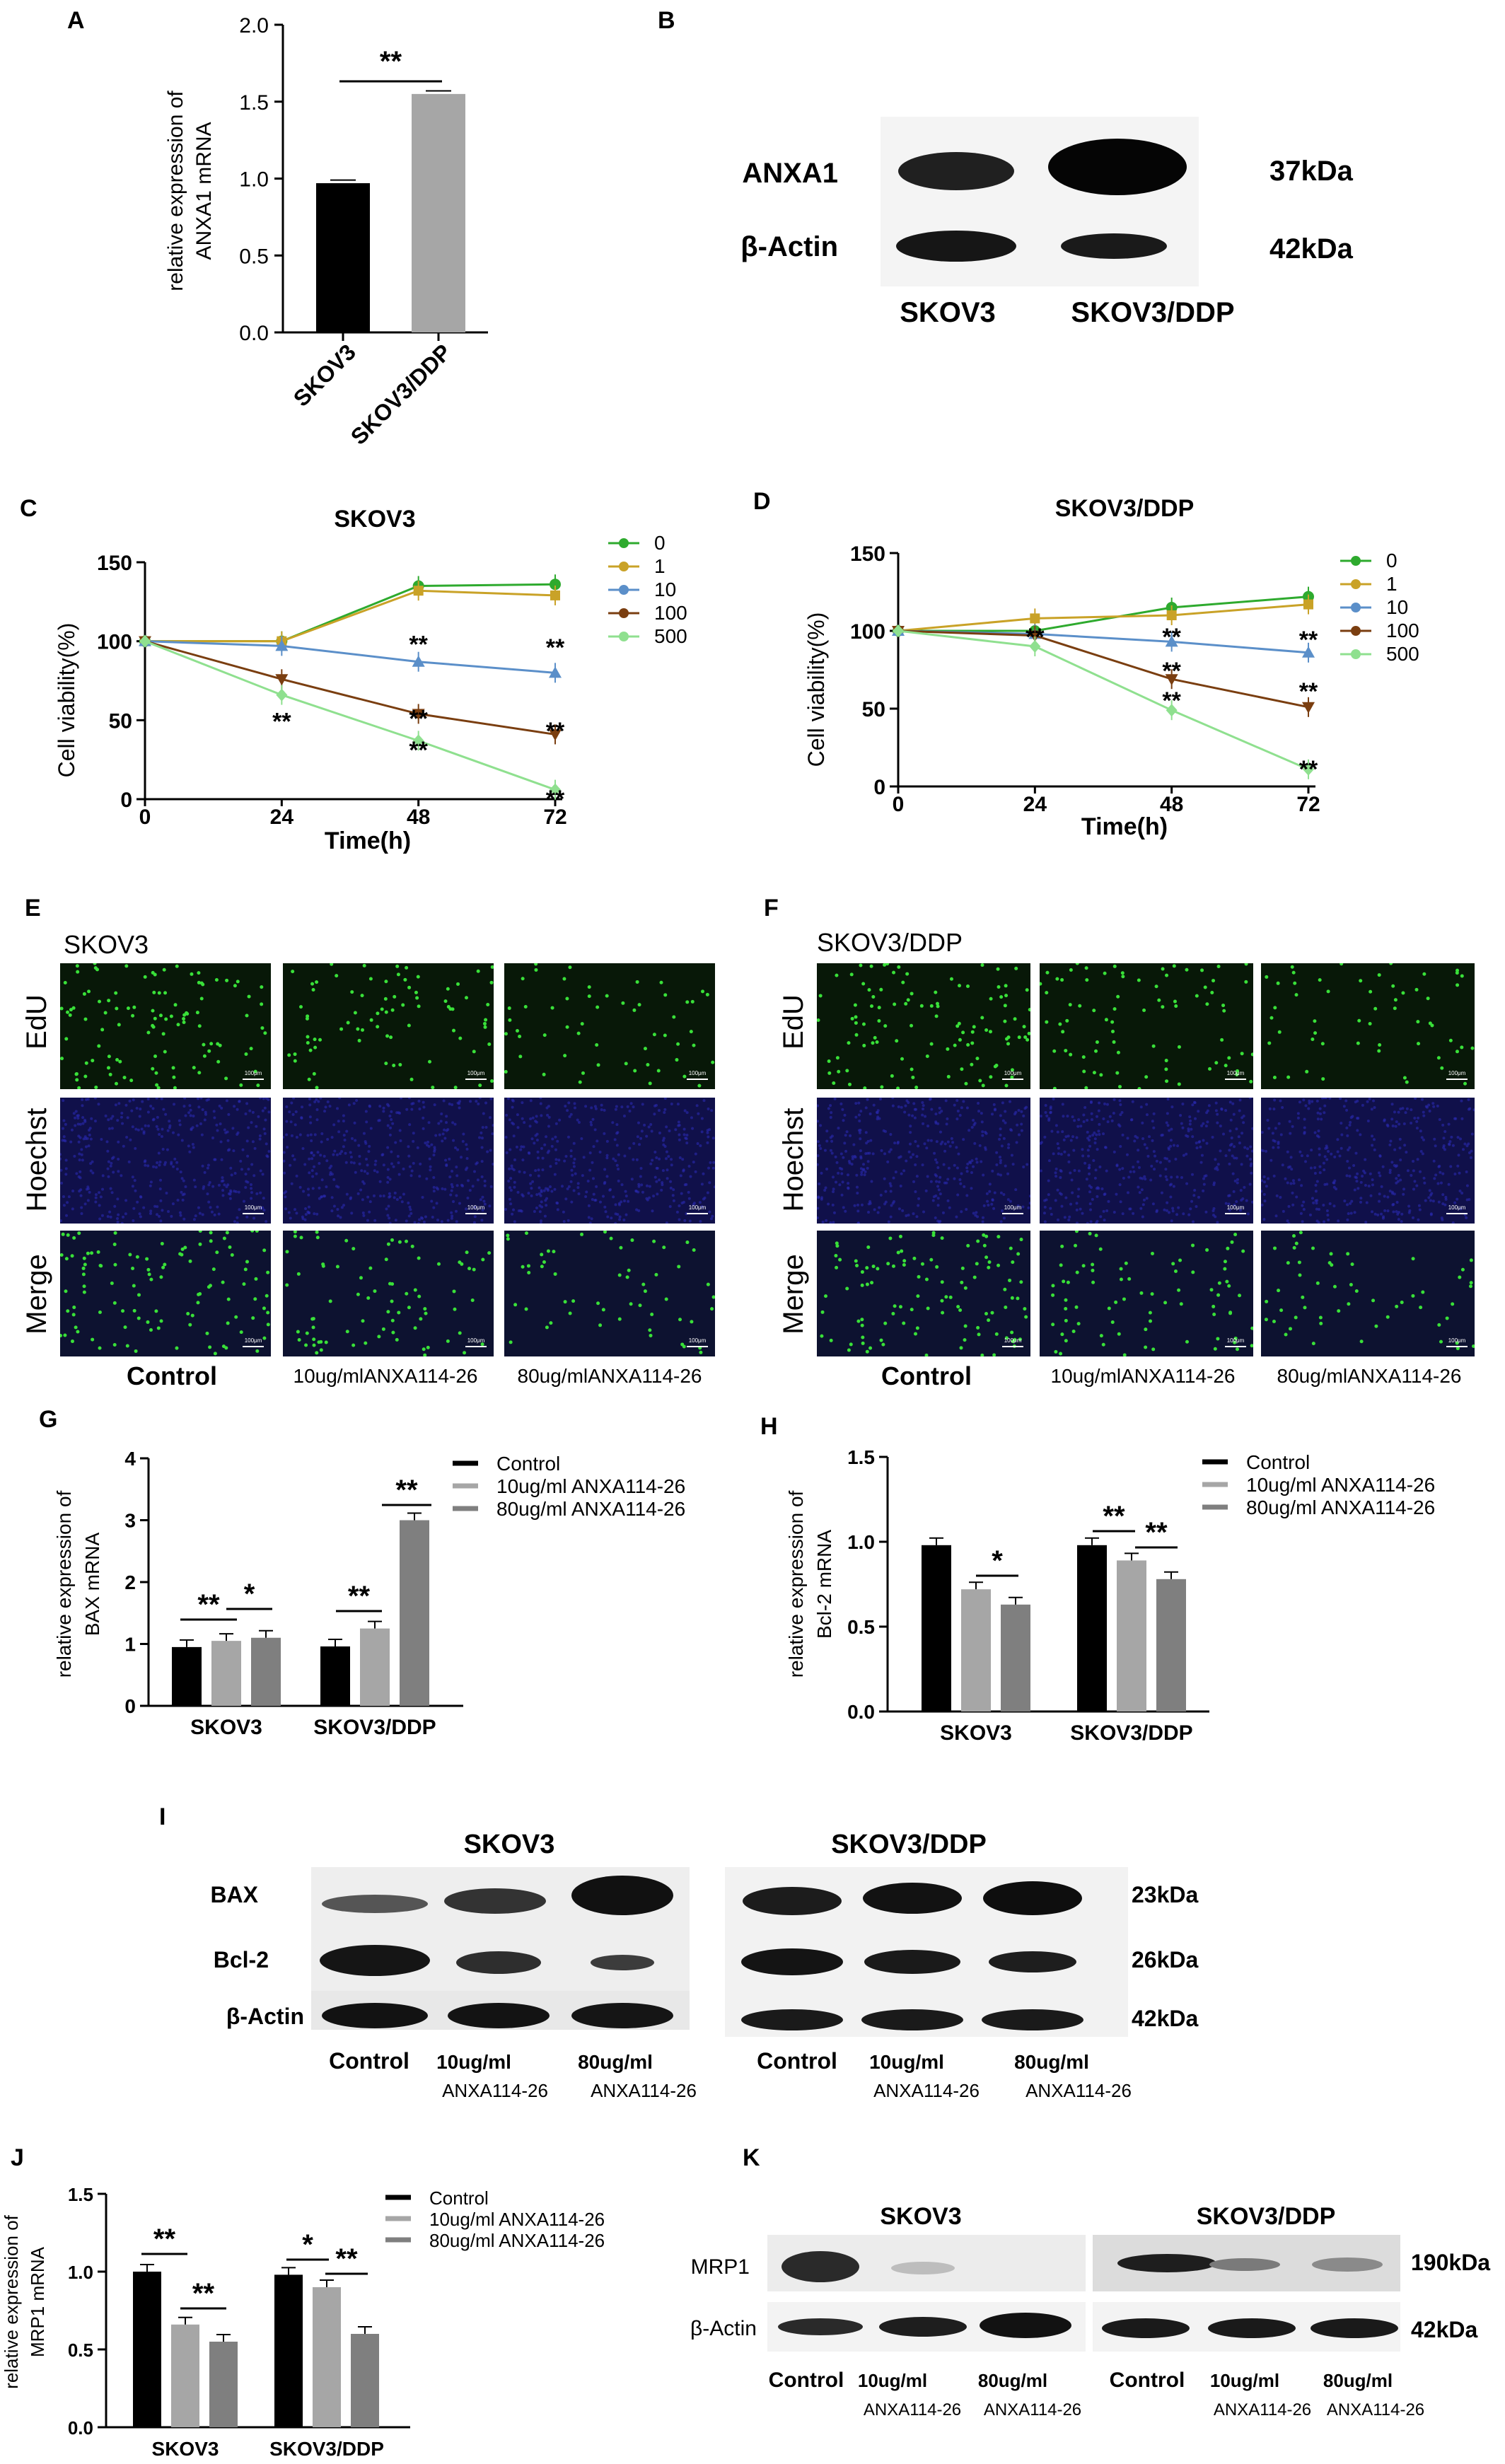 The image size is (1505, 2464). What do you see at coordinates (28, 508) in the screenshot?
I see `panel-letter-c: C` at bounding box center [28, 508].